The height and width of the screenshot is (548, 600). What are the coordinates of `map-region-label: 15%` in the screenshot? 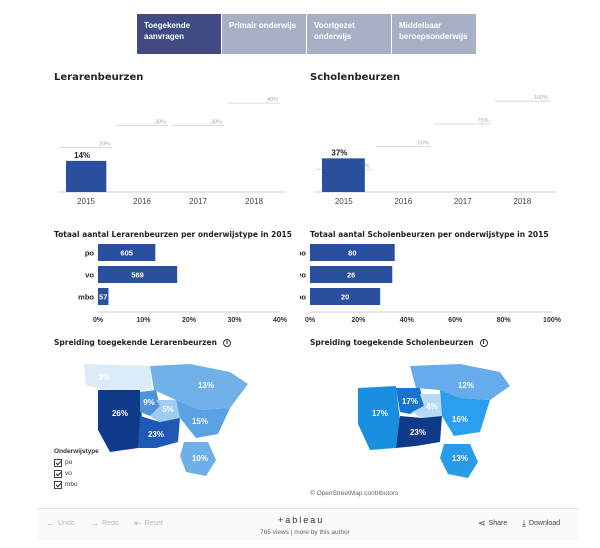 It's located at (200, 421).